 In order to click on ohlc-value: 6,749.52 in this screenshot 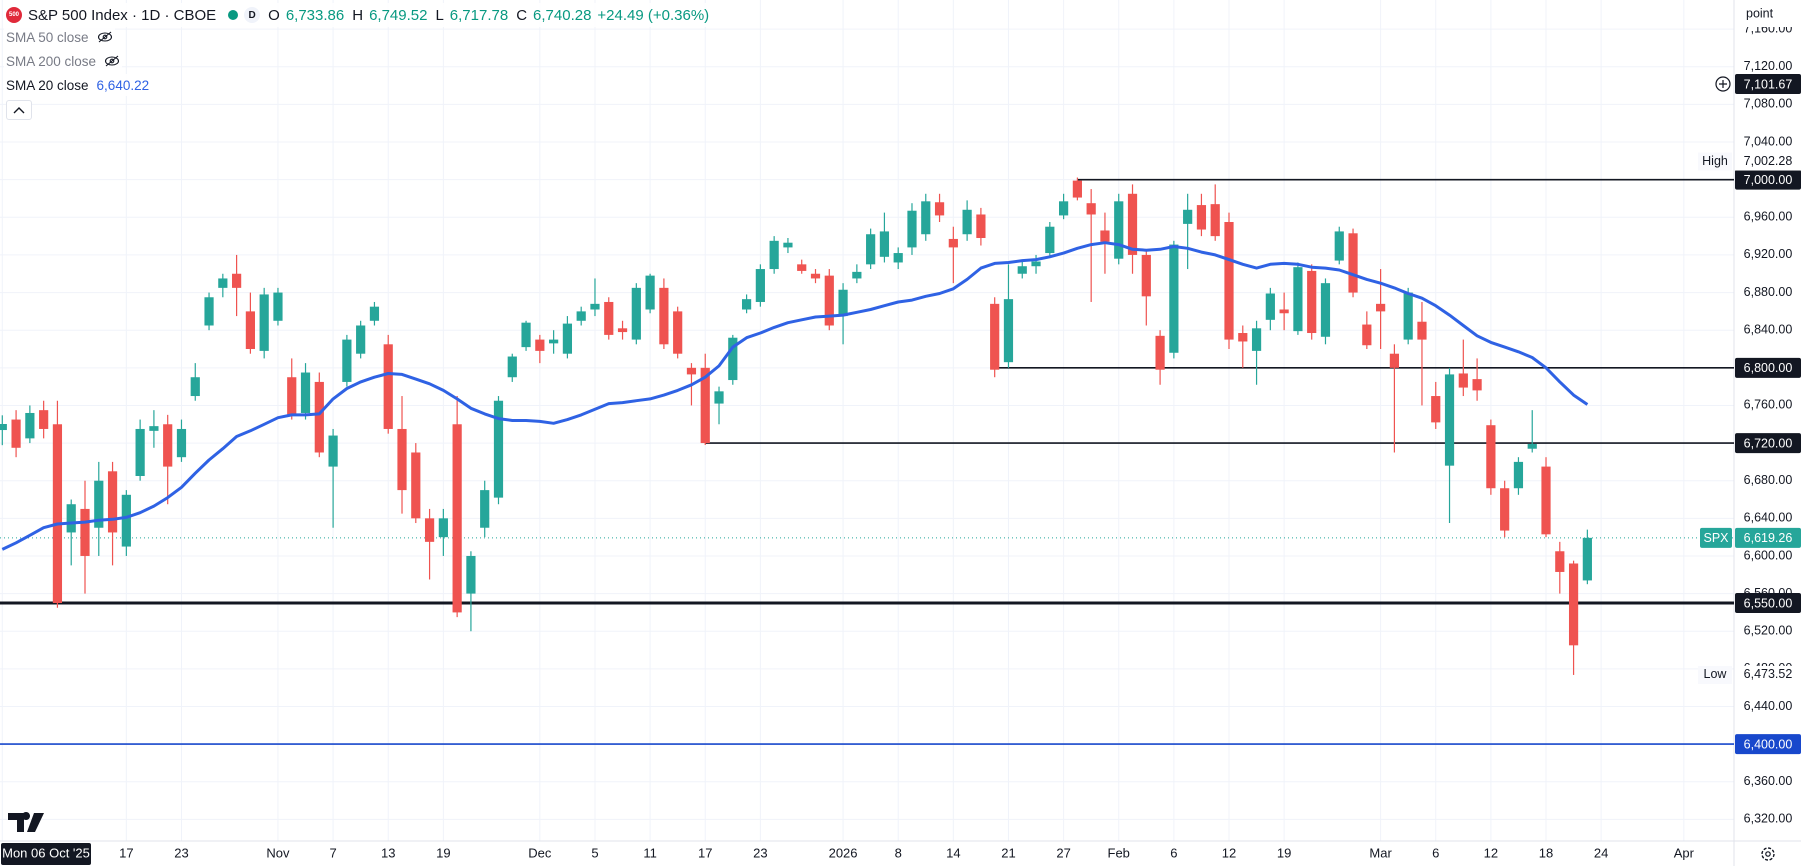, I will do `click(398, 15)`.